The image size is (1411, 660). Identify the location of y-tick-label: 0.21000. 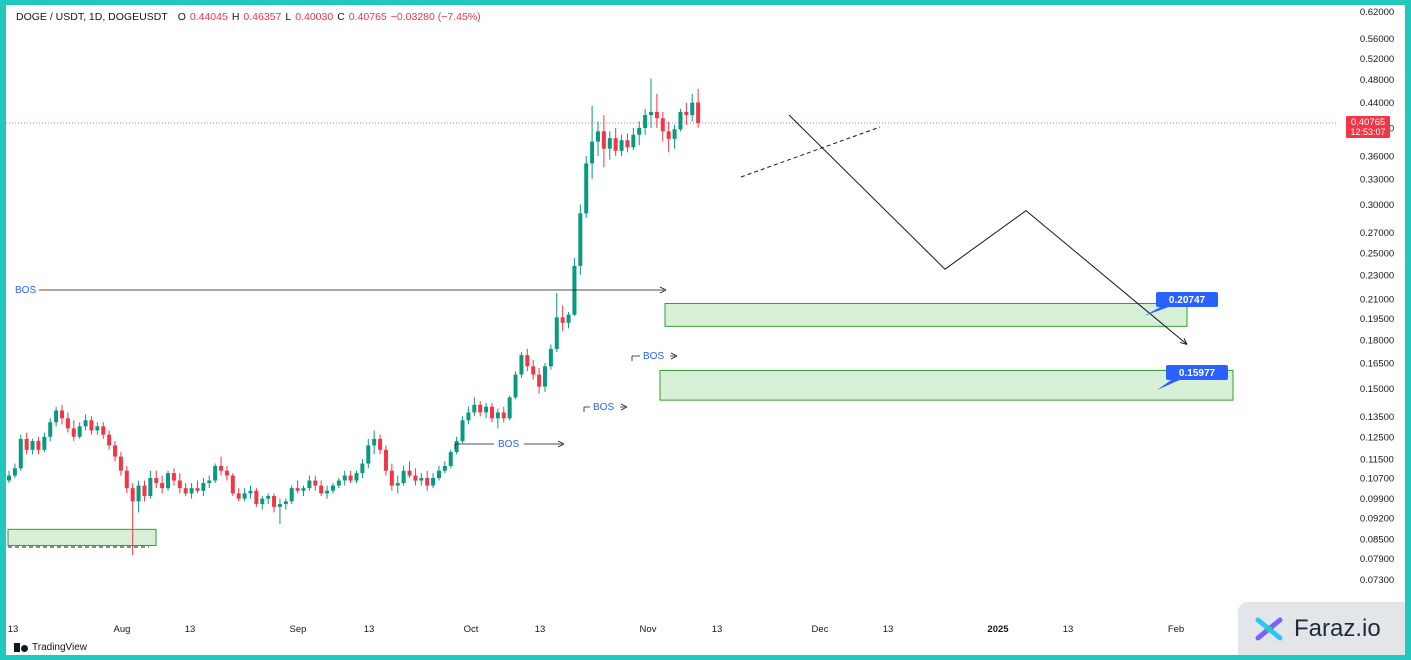
(1377, 300).